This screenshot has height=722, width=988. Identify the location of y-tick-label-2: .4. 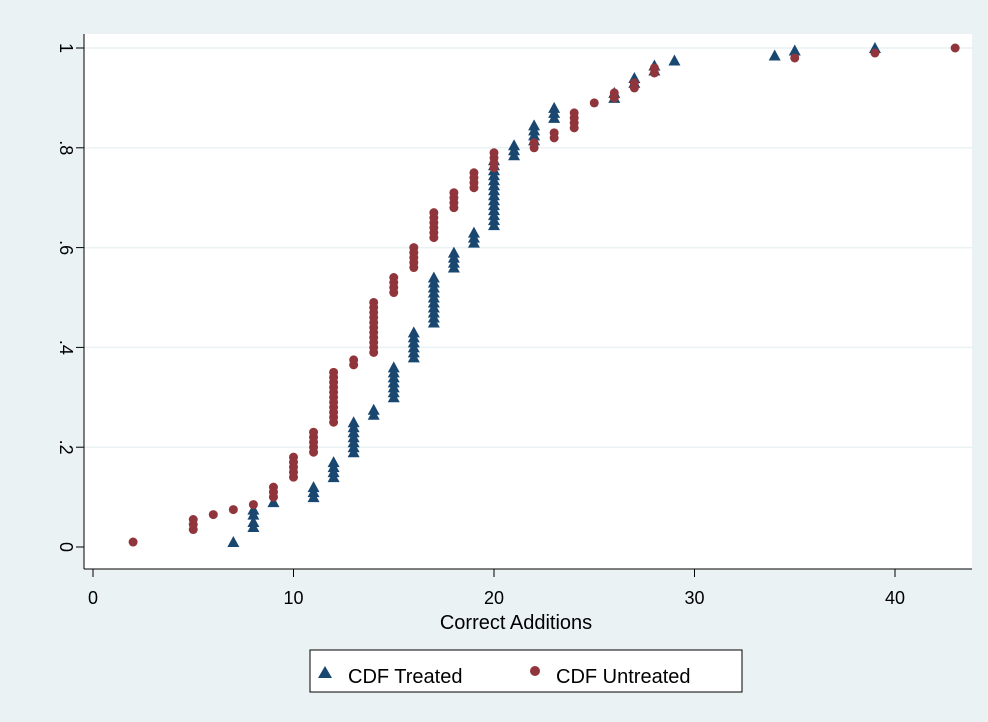
(66, 347).